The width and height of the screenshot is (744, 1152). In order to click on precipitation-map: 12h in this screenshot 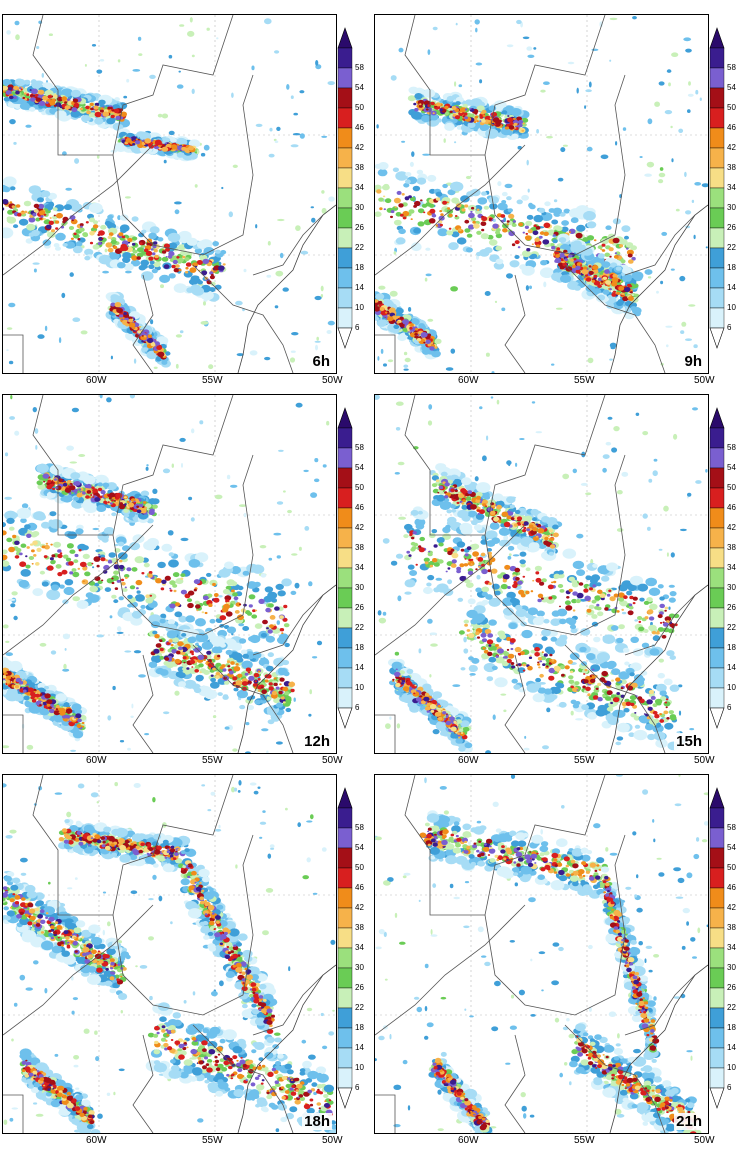, I will do `click(169, 574)`.